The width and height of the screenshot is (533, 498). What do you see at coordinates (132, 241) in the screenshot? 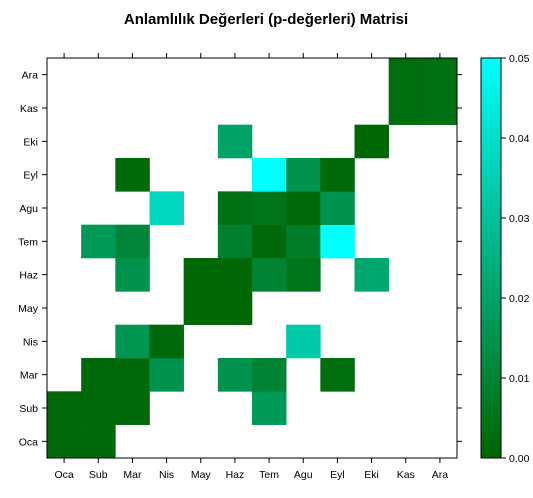
I see `heatmap-cell-mar-tem` at bounding box center [132, 241].